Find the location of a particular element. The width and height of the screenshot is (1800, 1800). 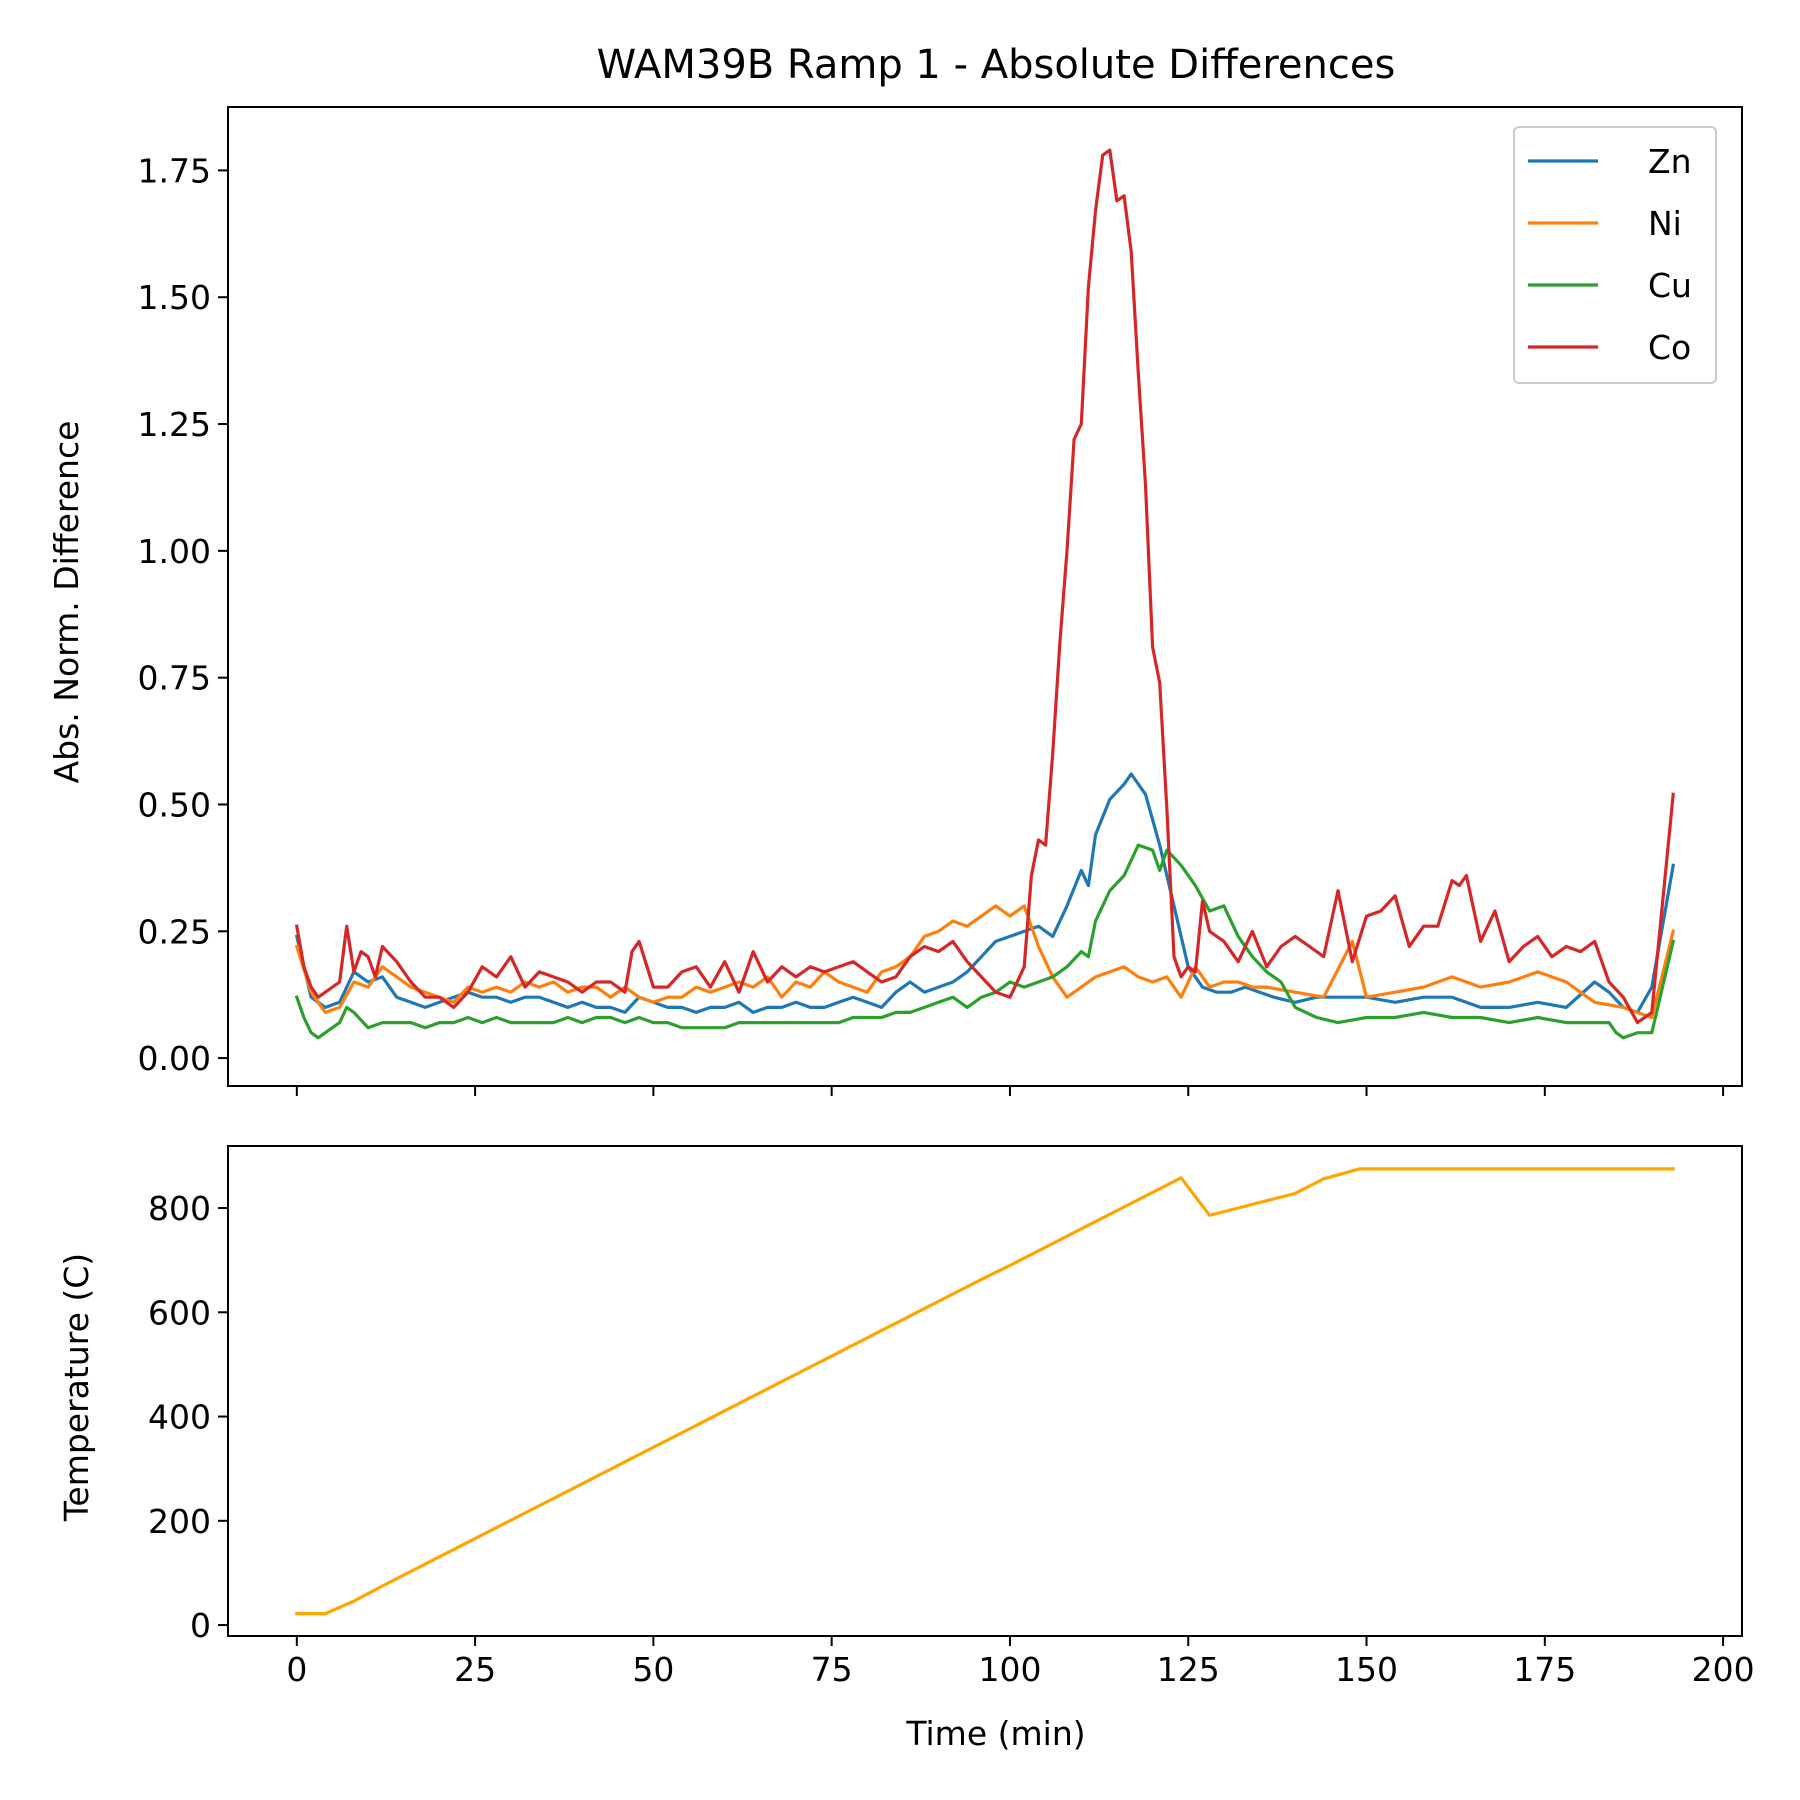

temperature-y-tick-label: 600 is located at coordinates (179, 1312).